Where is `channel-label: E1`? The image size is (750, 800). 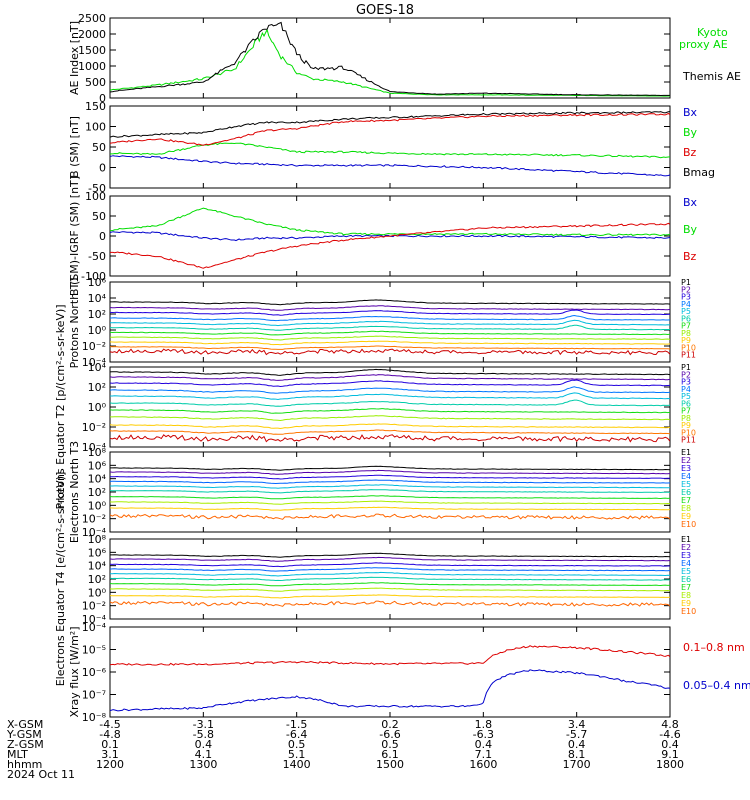 channel-label: E1 is located at coordinates (686, 452).